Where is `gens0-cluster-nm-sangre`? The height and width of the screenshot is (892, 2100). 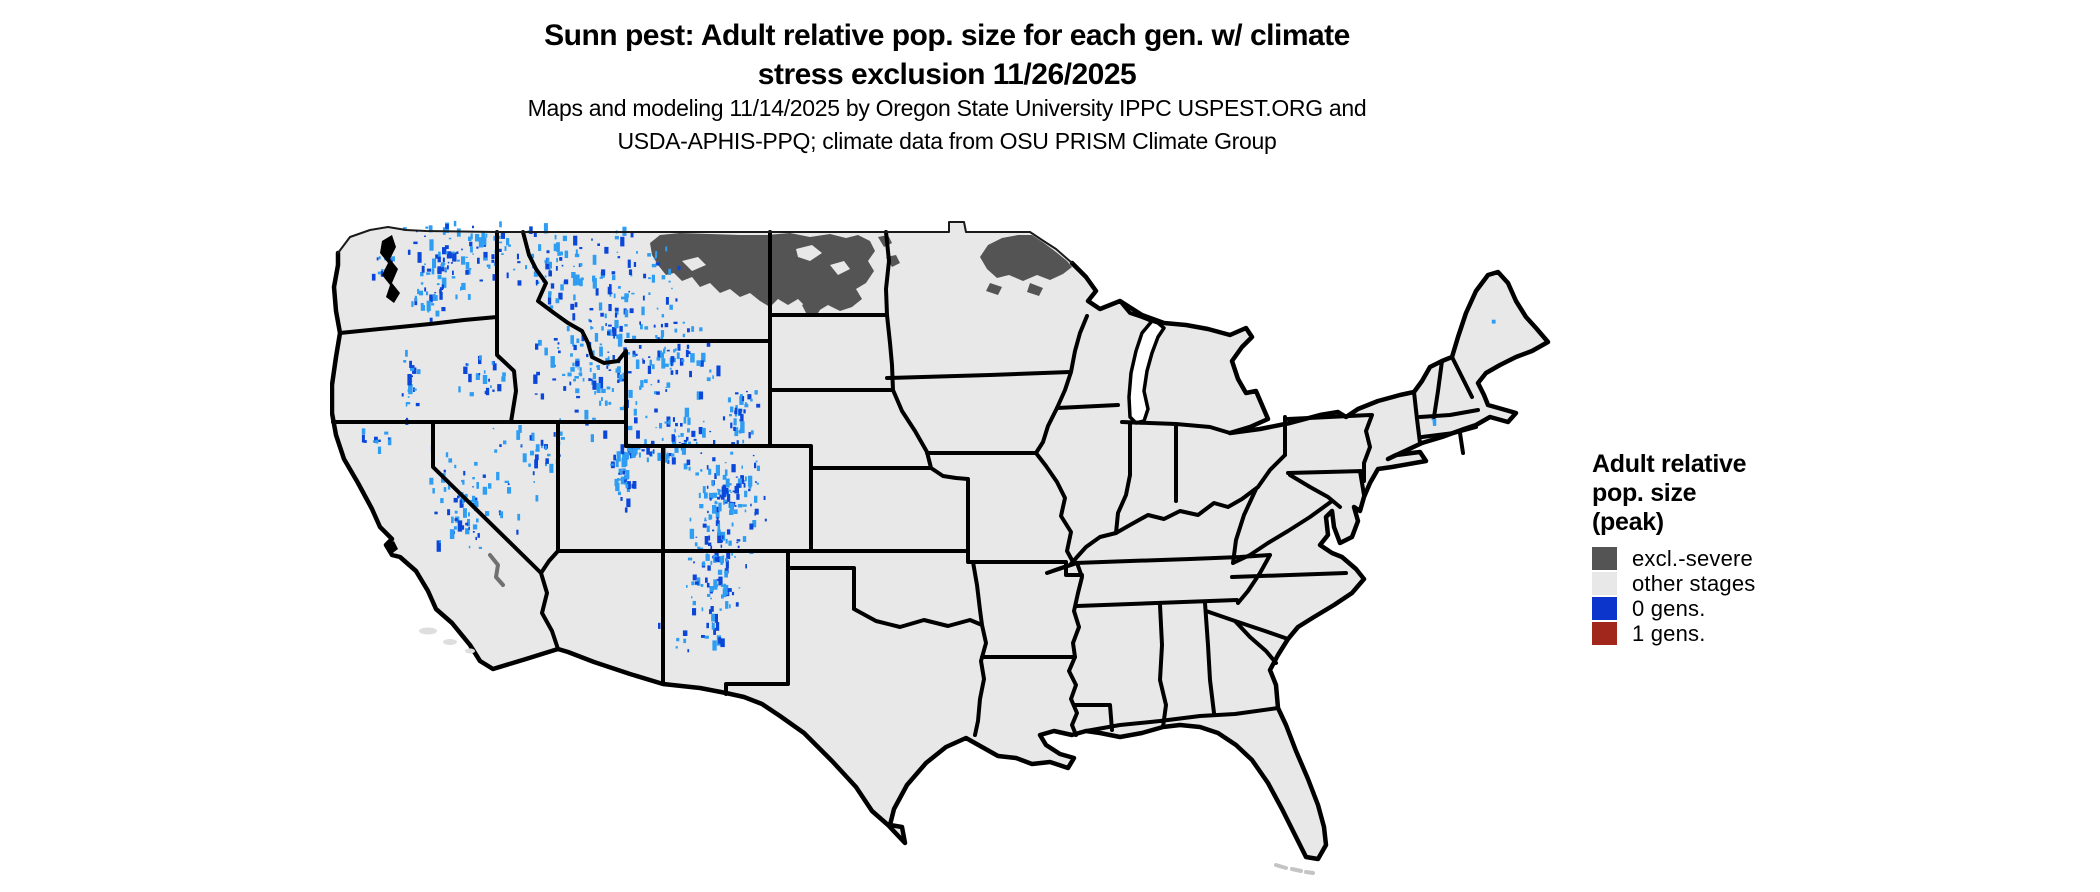
gens0-cluster-nm-sangre is located at coordinates (713, 629).